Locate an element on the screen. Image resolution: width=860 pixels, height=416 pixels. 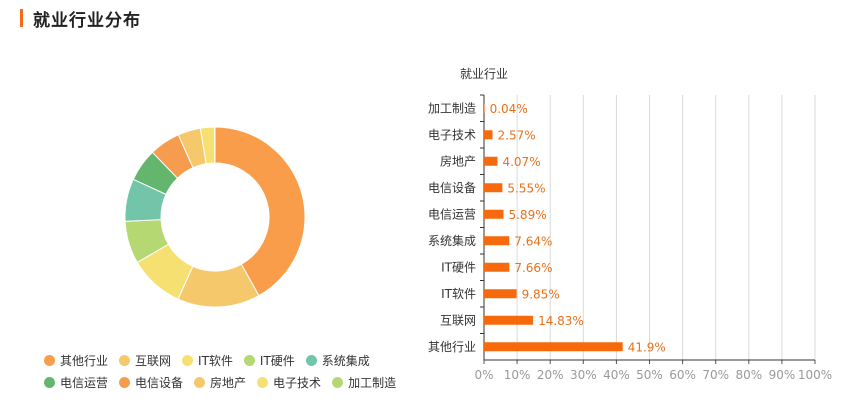
bar-data-label: 41.9% is located at coordinates (647, 347).